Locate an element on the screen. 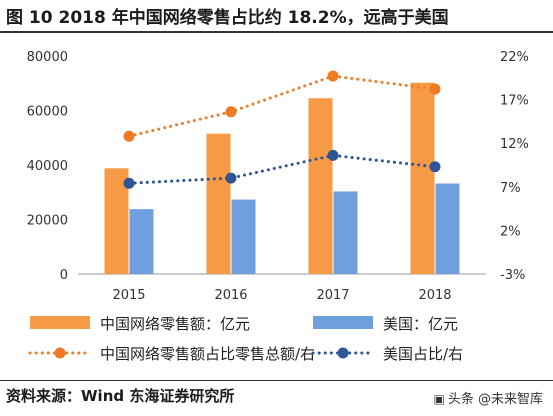 The height and width of the screenshot is (416, 553). title-divider is located at coordinates (276, 32).